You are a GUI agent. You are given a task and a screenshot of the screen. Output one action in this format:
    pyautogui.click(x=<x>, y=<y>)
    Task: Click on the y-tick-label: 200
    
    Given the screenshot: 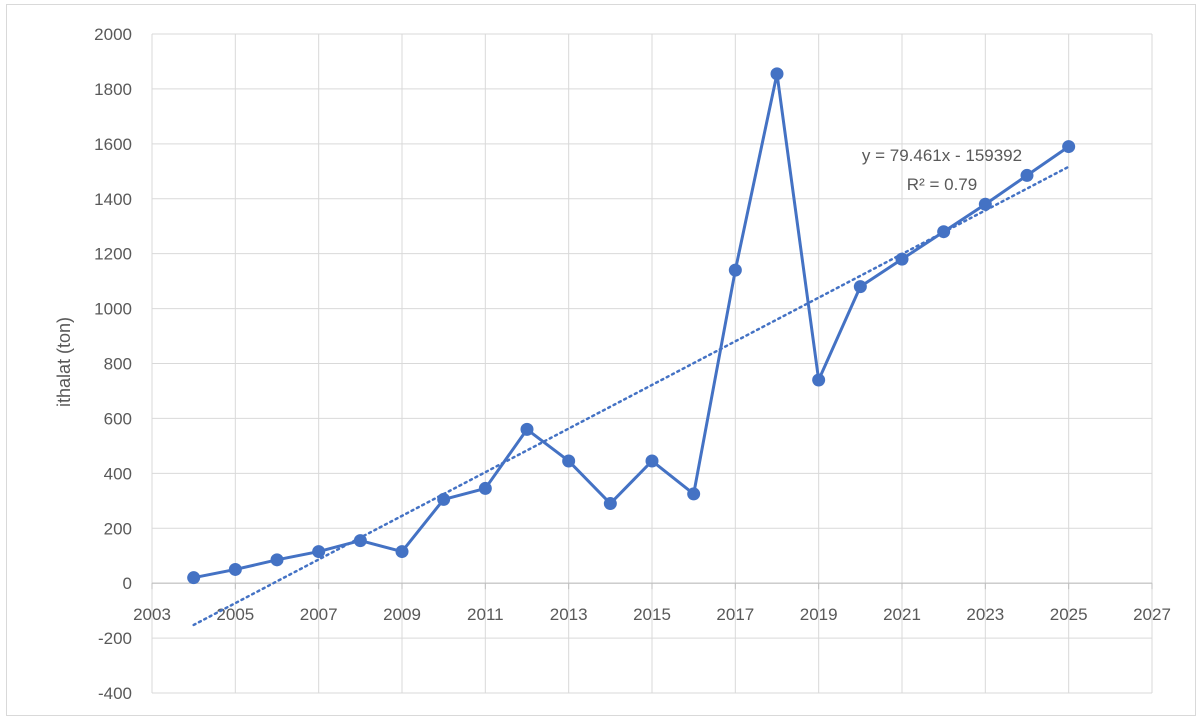 What is the action you would take?
    pyautogui.click(x=118, y=528)
    